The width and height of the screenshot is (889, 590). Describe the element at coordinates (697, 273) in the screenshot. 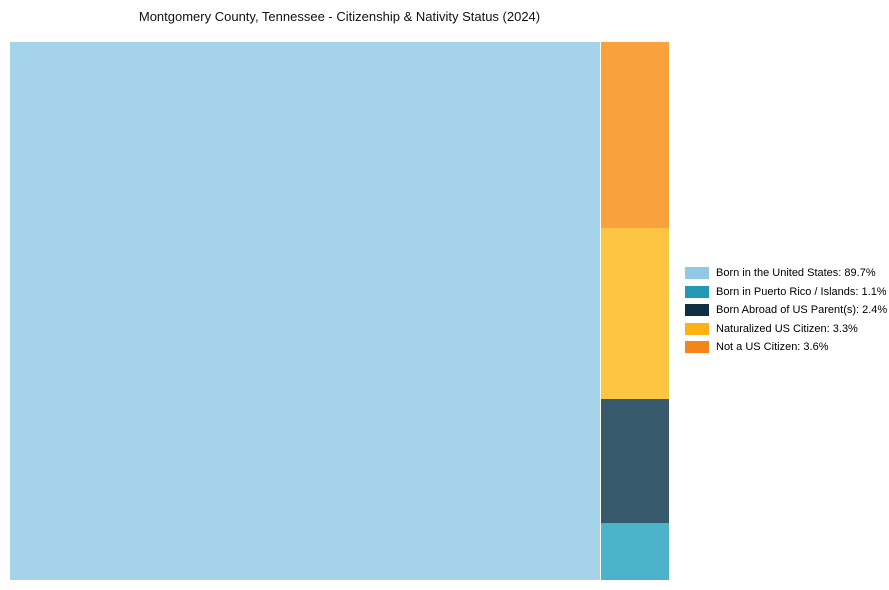

I see `legend-swatch-born-in-the-united-states` at that location.